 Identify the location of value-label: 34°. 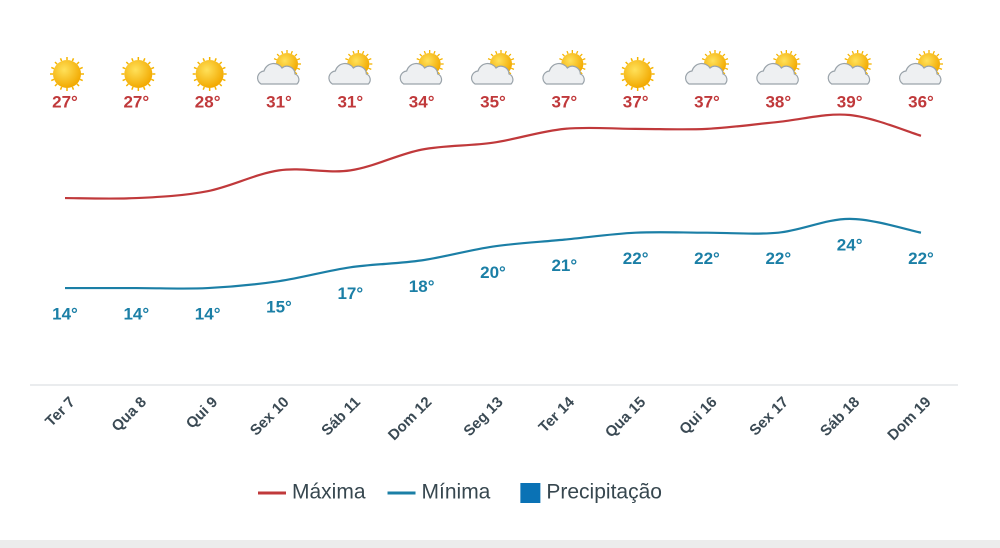
(422, 101).